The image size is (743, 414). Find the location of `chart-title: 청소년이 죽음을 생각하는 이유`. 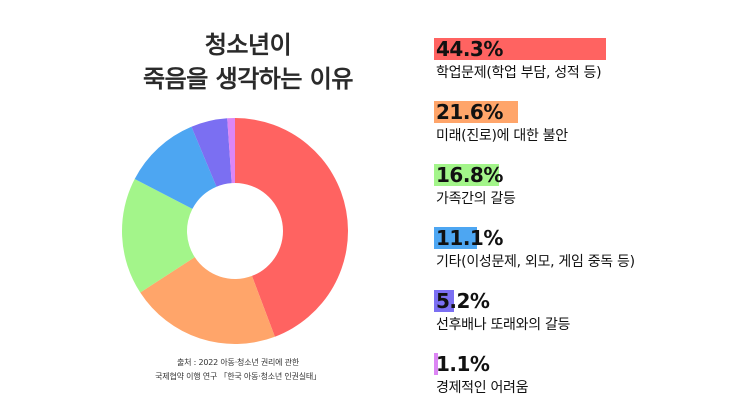

chart-title: 청소년이 죽음을 생각하는 이유 is located at coordinates (248, 62).